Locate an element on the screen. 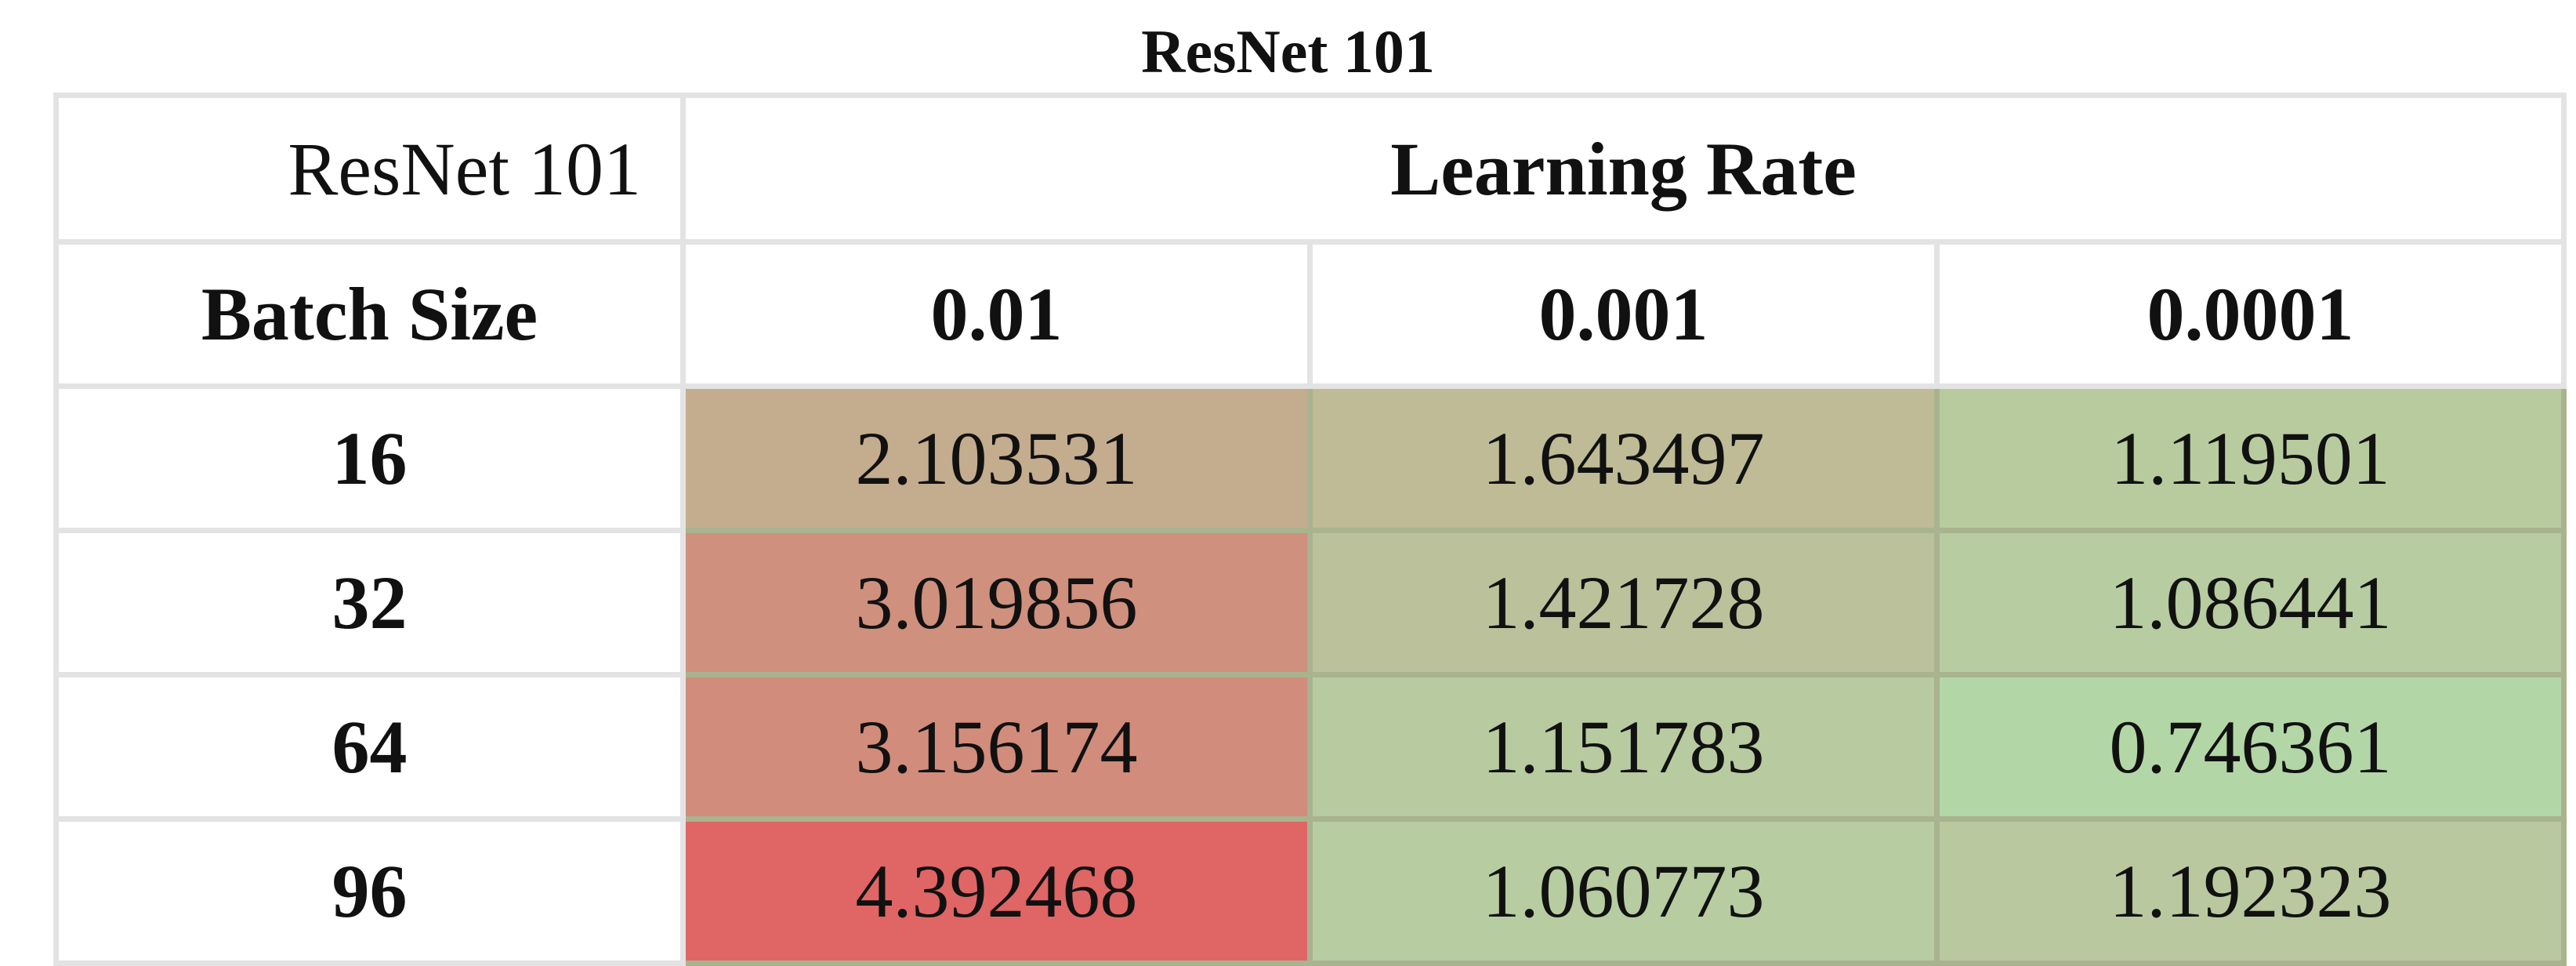 Image resolution: width=2576 pixels, height=966 pixels. heatmap-cell: 1.192323 is located at coordinates (2250, 891).